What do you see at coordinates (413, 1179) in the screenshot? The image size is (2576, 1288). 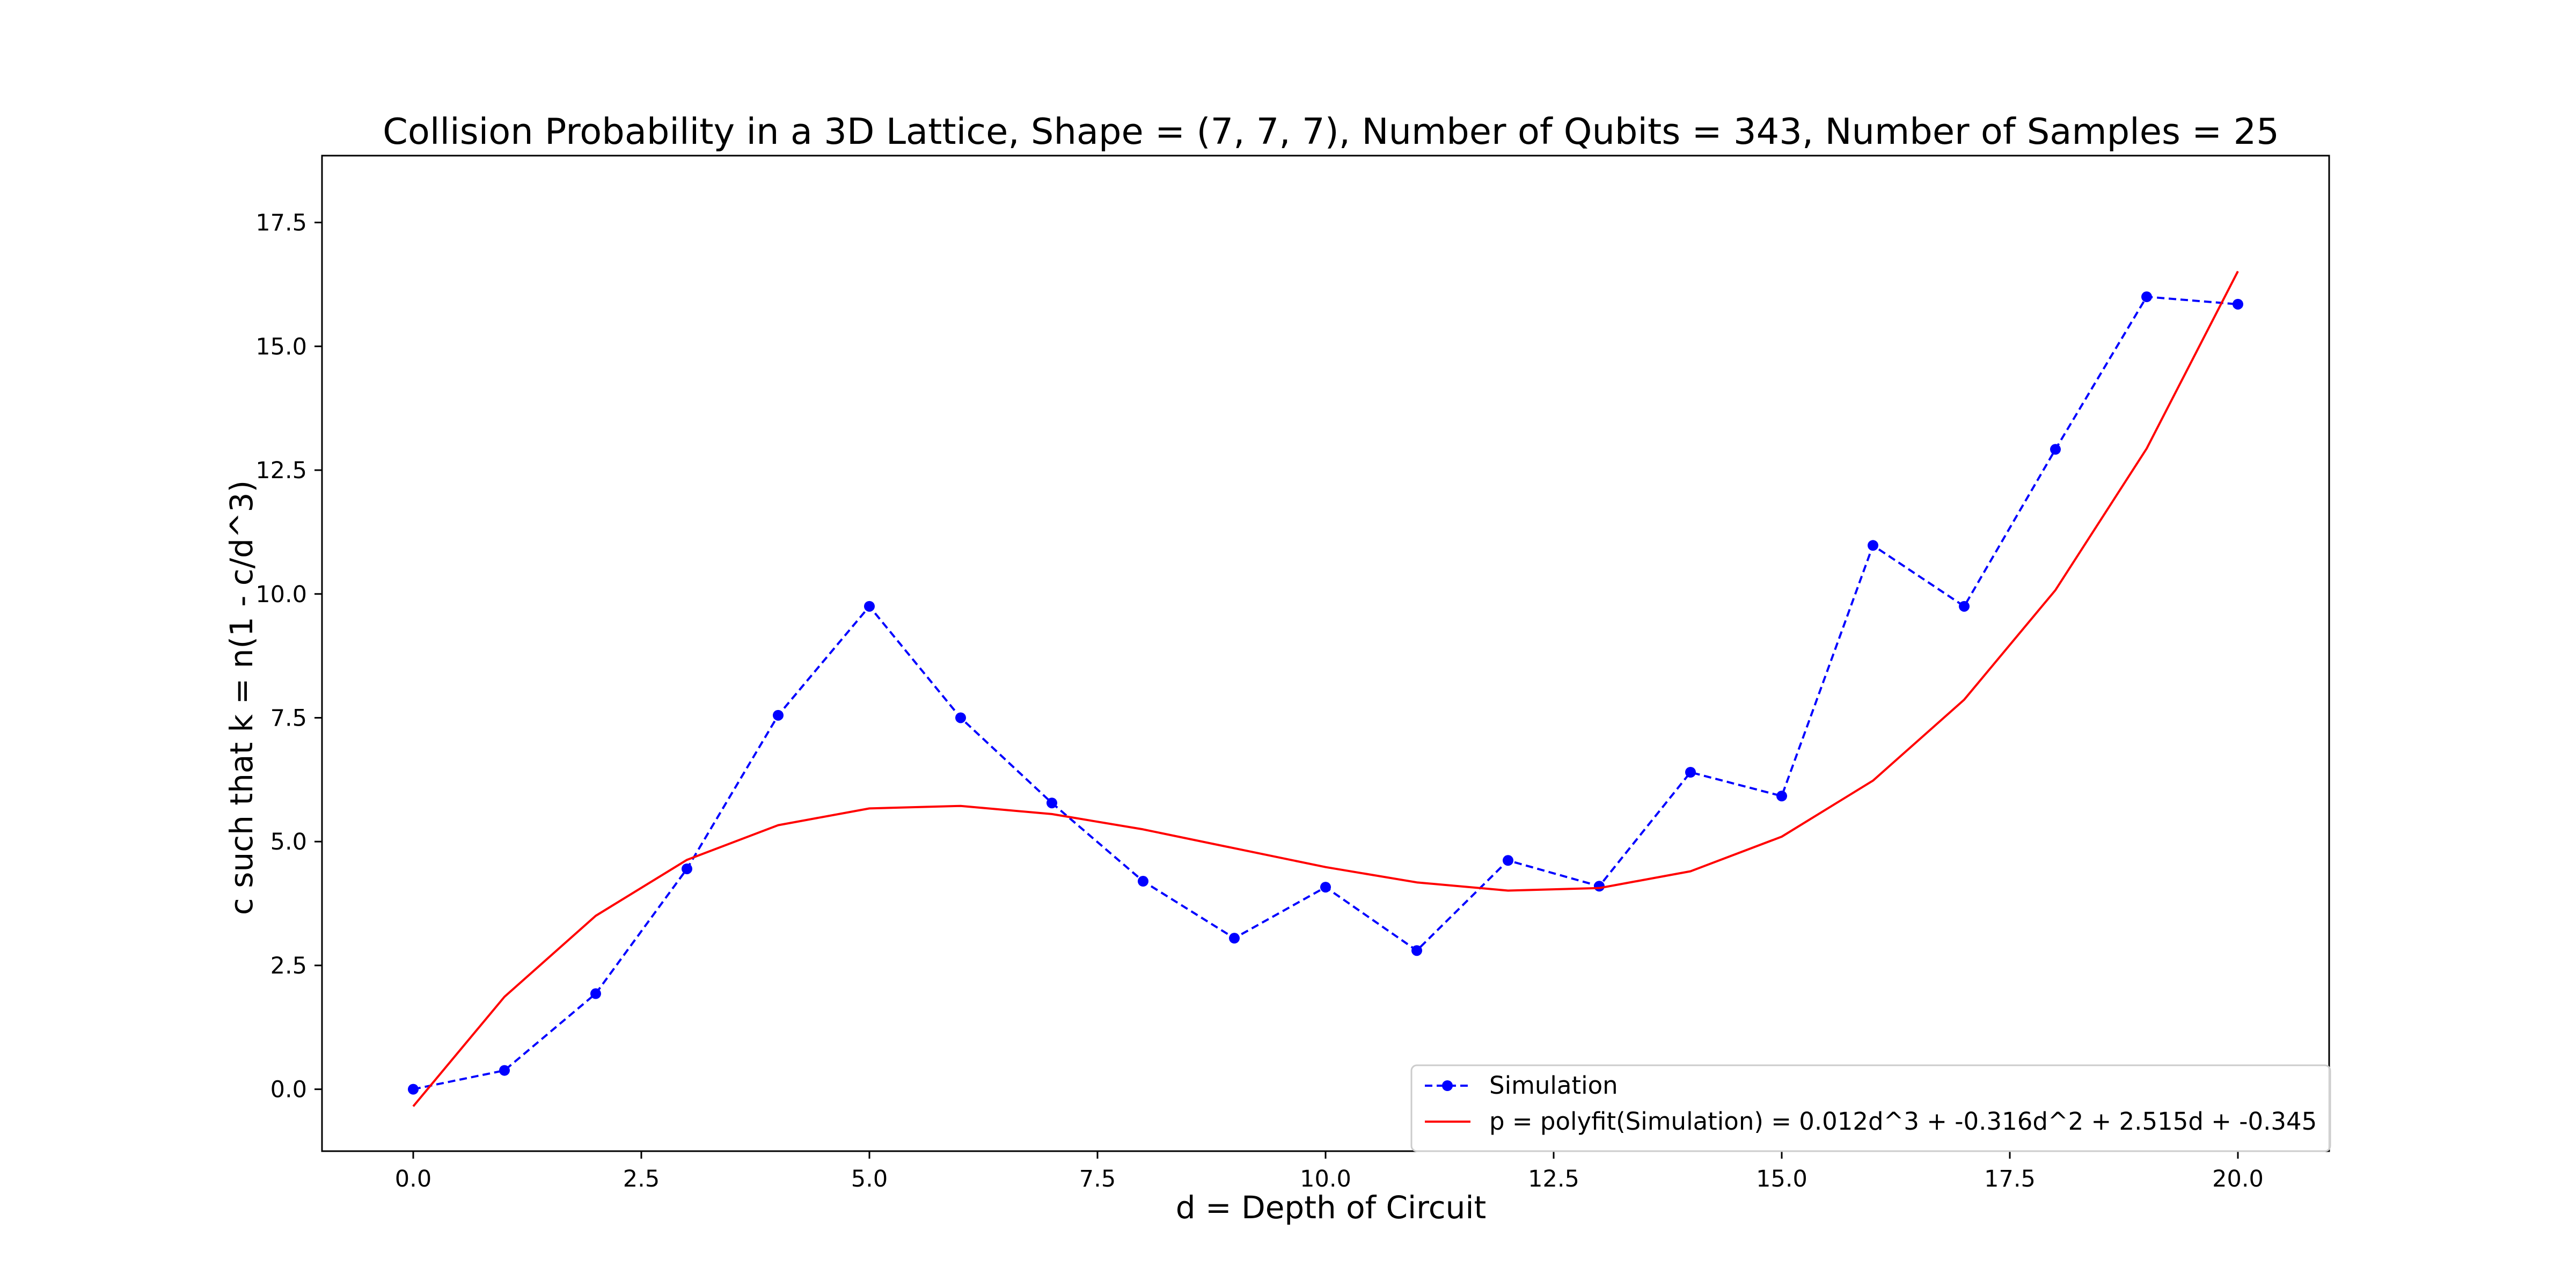 I see `x-tick-label: 0.0` at bounding box center [413, 1179].